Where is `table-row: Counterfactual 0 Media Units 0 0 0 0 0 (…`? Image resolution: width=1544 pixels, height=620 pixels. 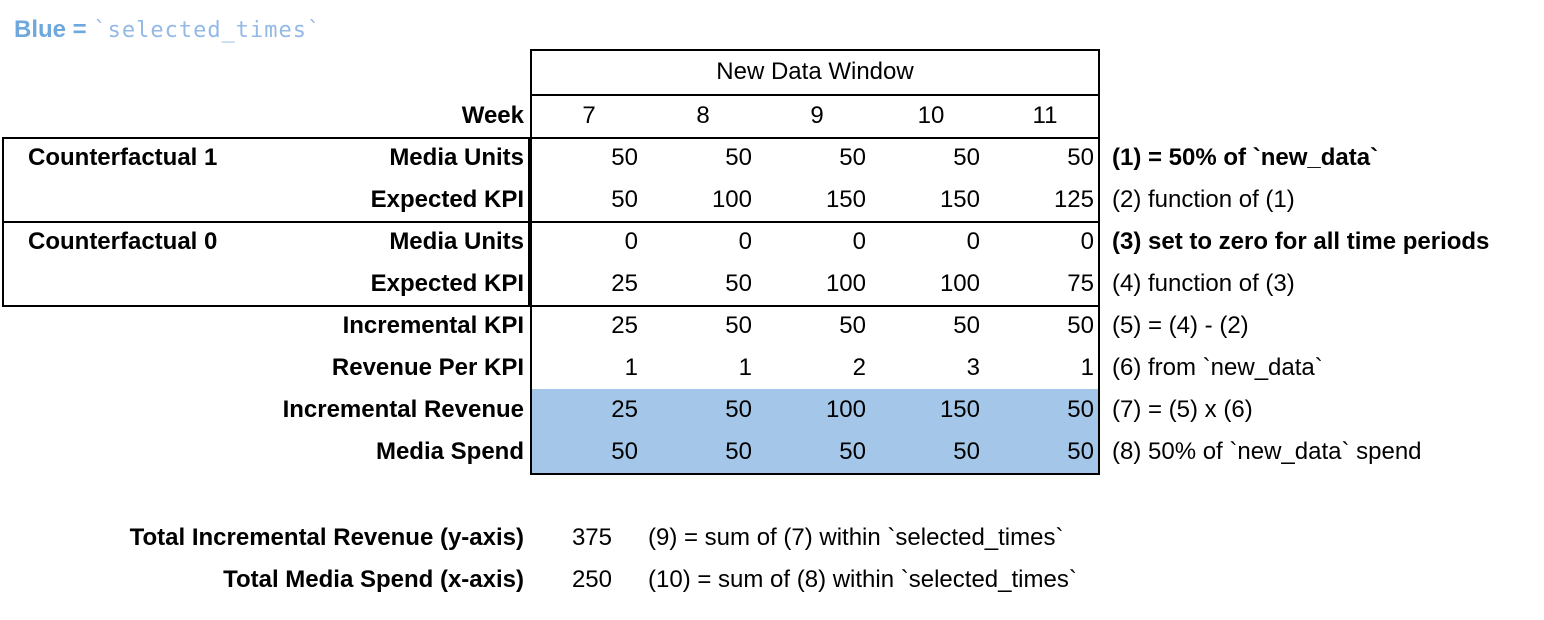
table-row: Counterfactual 0 Media Units 0 0 0 0 0 (… is located at coordinates (772, 242).